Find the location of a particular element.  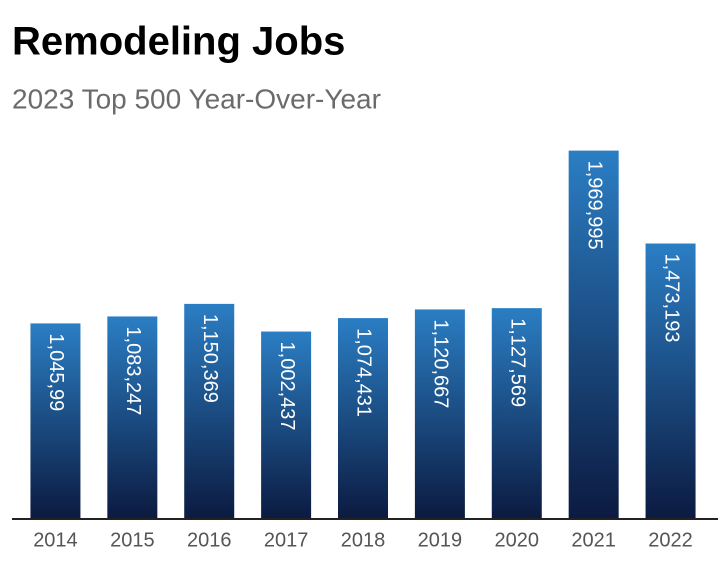

value-label: 1,120,667 is located at coordinates (441, 363).